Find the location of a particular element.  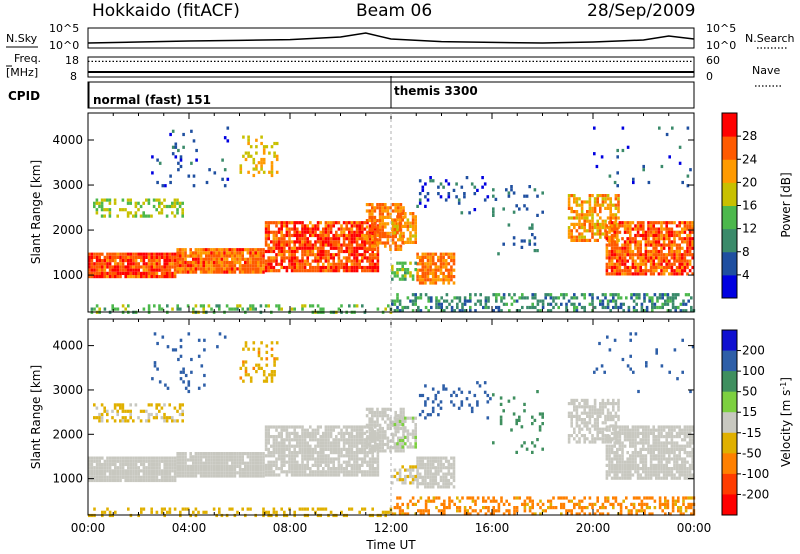

power-colorbar-tick-label: 4 is located at coordinates (746, 275).